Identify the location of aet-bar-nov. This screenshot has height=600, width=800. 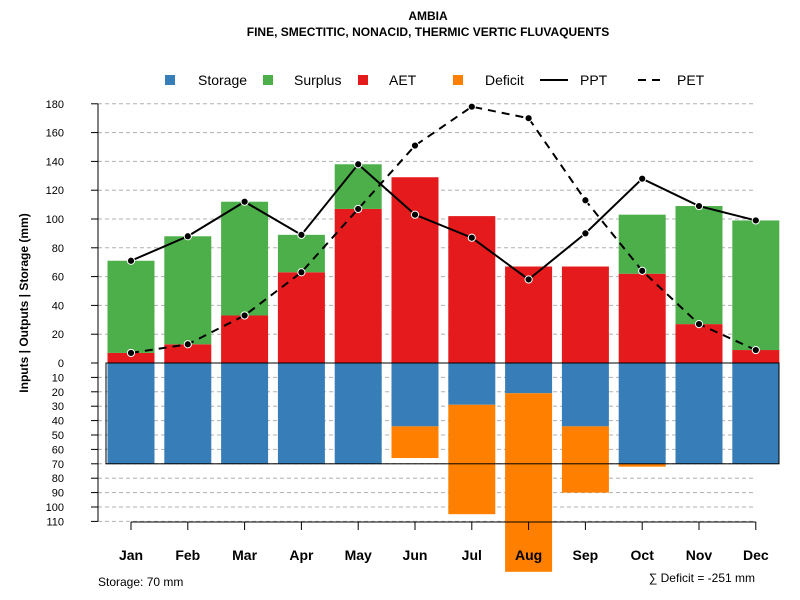
(699, 343).